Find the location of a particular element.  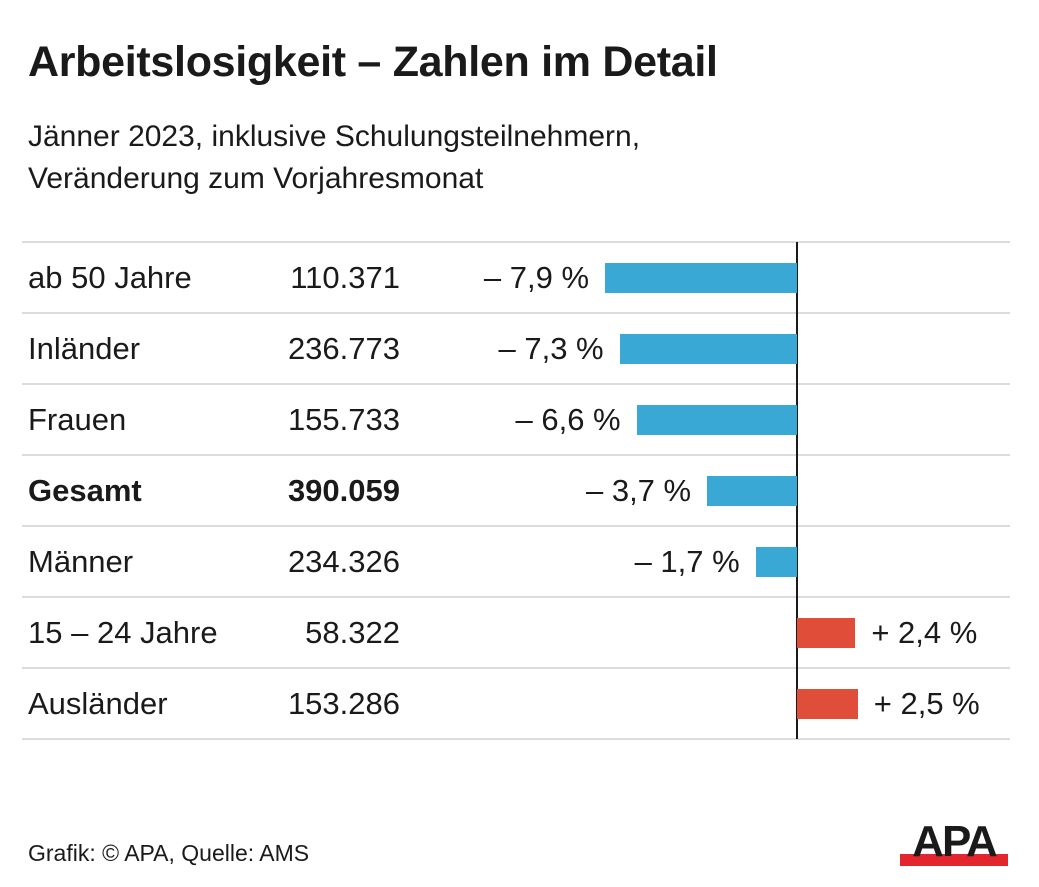

apa-logo: APA is located at coordinates (954, 845).